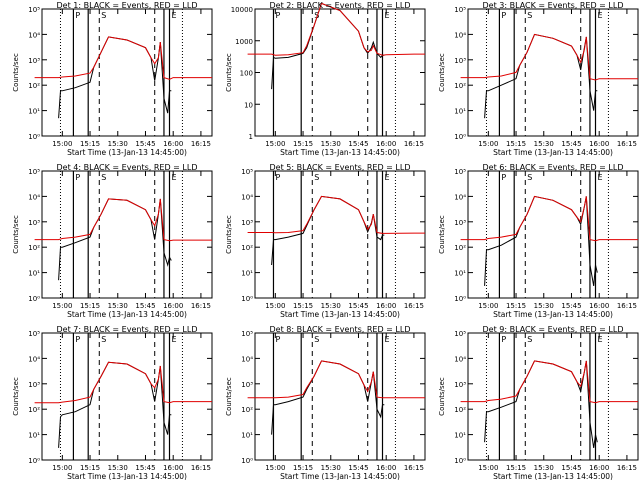 This screenshot has width=640, height=480. I want to click on chart-title: Det 9: BLACK = Events, RED = LLD, so click(553, 329).